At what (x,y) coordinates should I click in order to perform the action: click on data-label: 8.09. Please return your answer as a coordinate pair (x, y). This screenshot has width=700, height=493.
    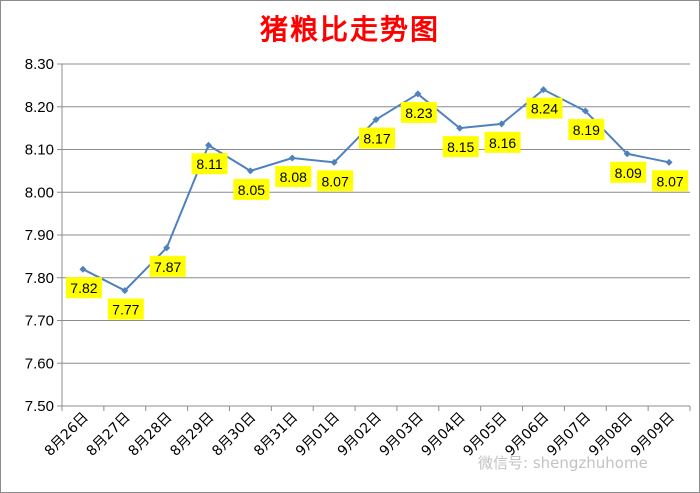
    Looking at the image, I should click on (628, 173).